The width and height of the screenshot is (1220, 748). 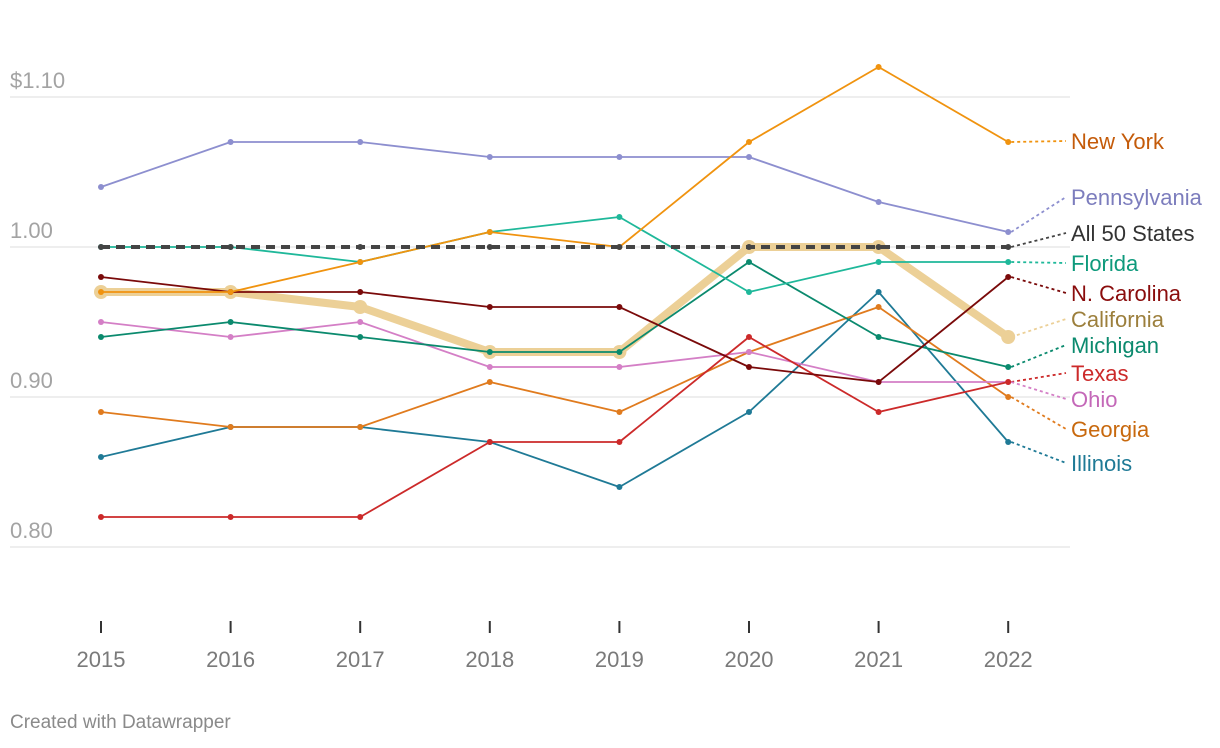 What do you see at coordinates (555, 352) in the screenshot?
I see `series-line-ohio` at bounding box center [555, 352].